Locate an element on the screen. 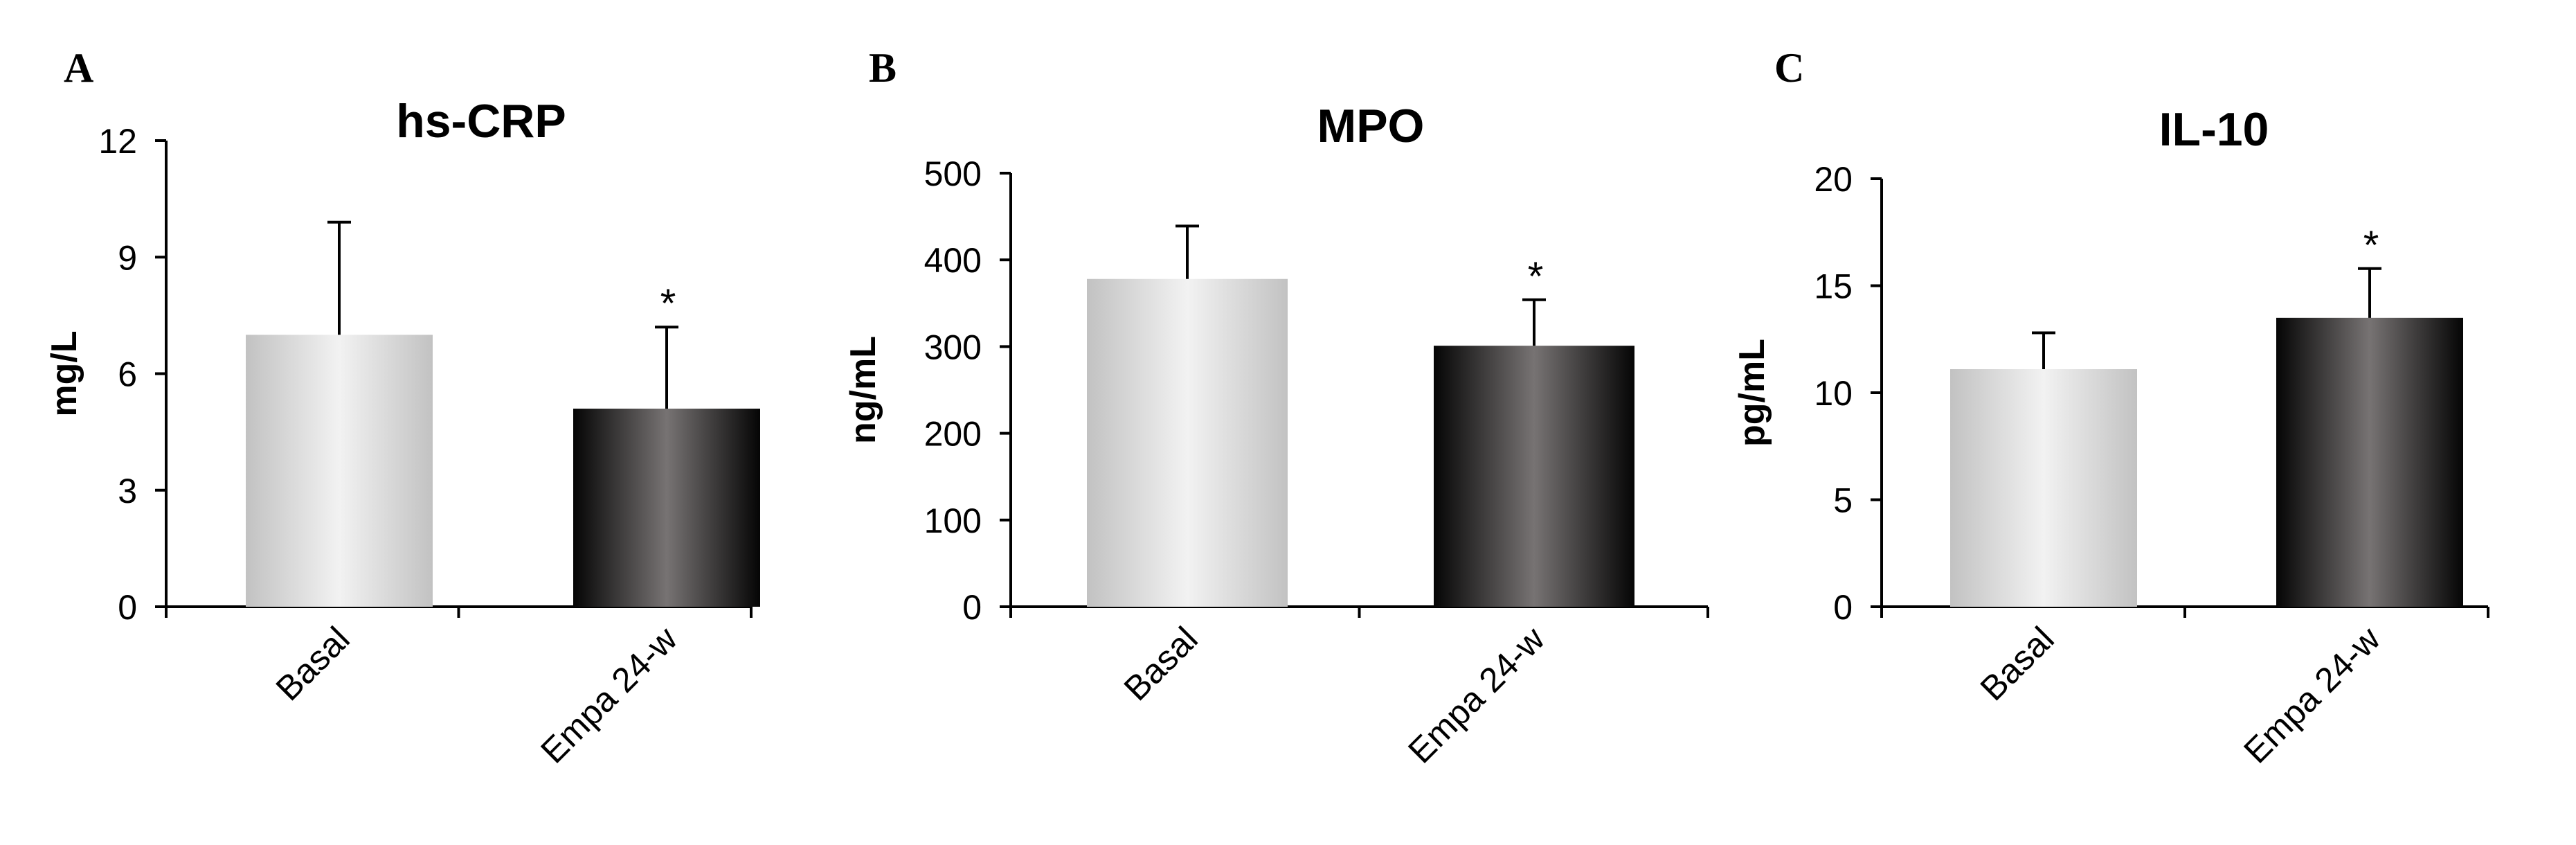  y-tick-label: 3 is located at coordinates (128, 491).